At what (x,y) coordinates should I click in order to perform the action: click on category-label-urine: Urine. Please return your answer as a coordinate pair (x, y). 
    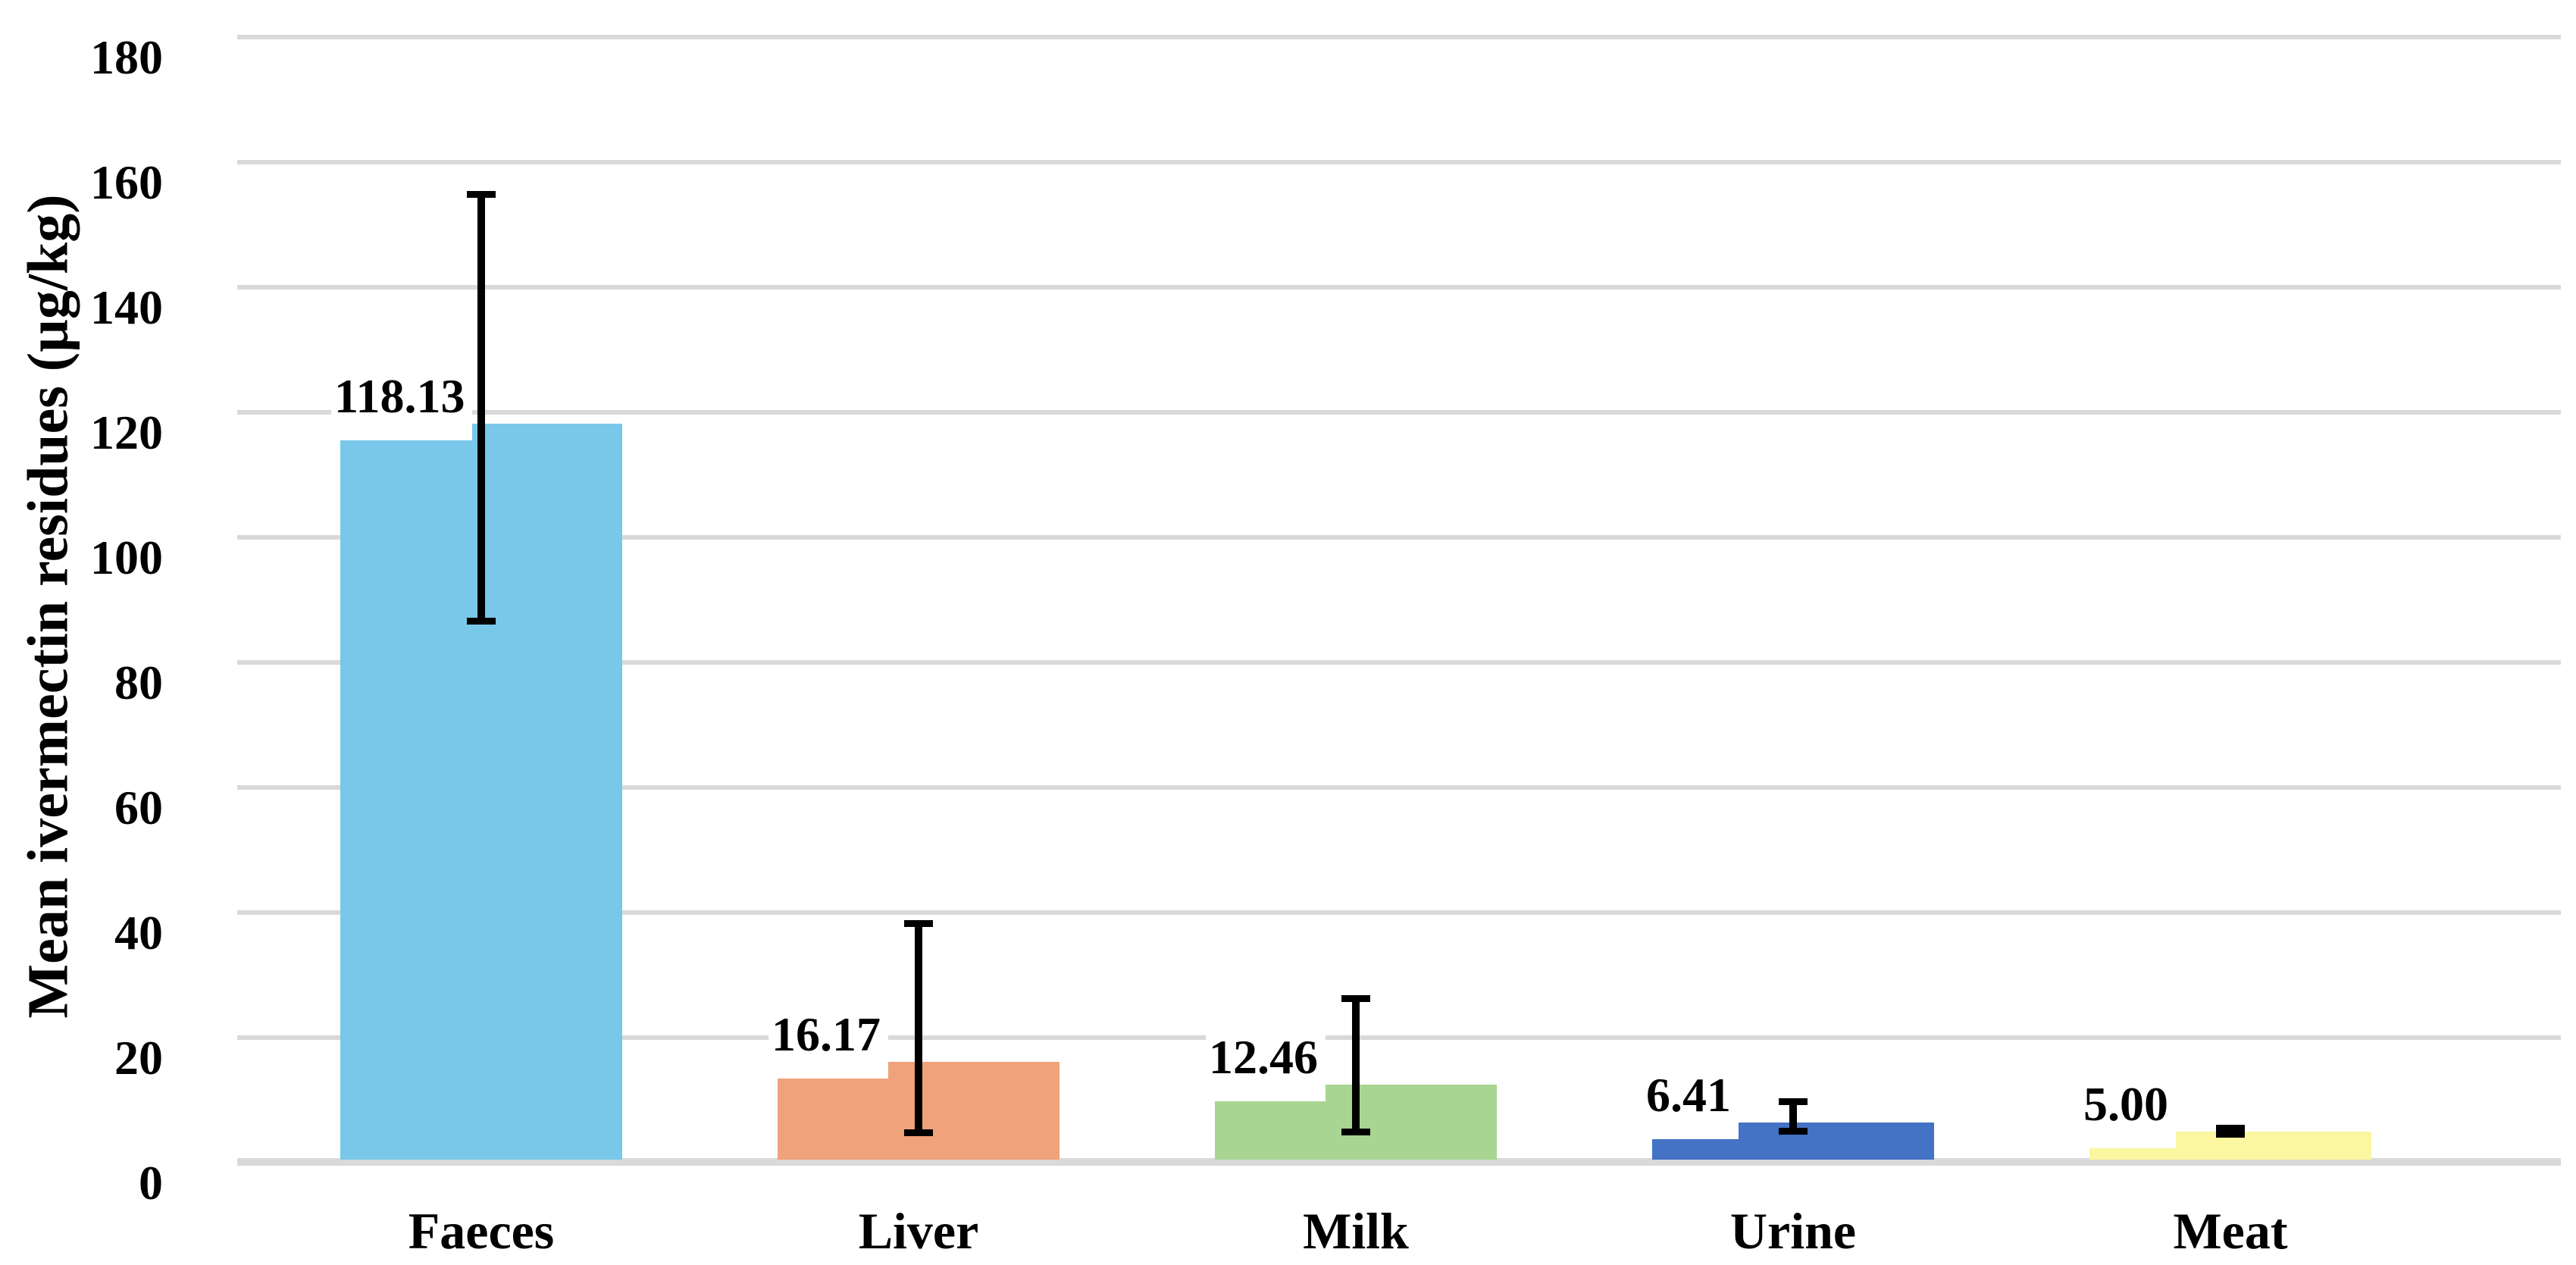
    Looking at the image, I should click on (1793, 1231).